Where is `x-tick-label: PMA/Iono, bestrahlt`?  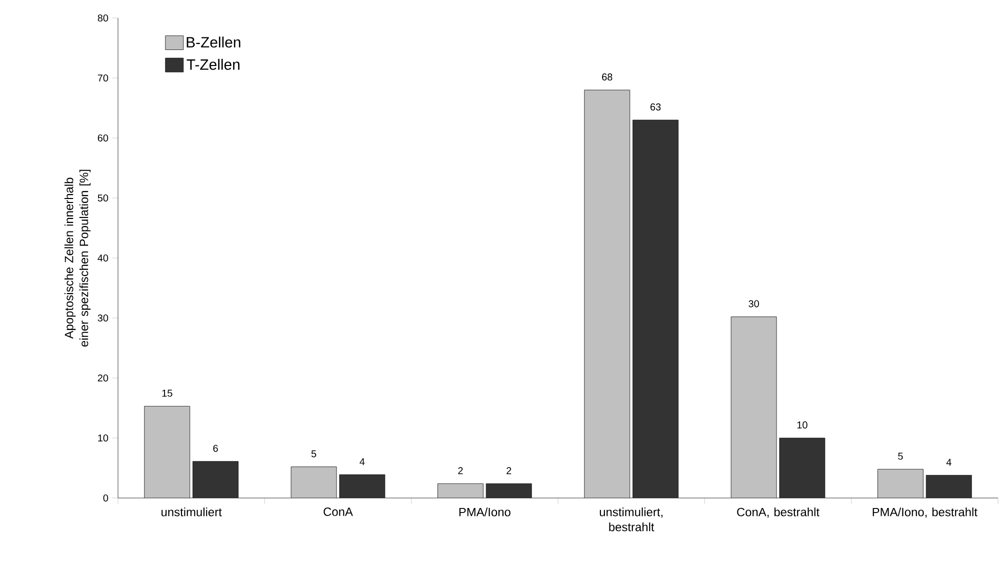 x-tick-label: PMA/Iono, bestrahlt is located at coordinates (925, 513).